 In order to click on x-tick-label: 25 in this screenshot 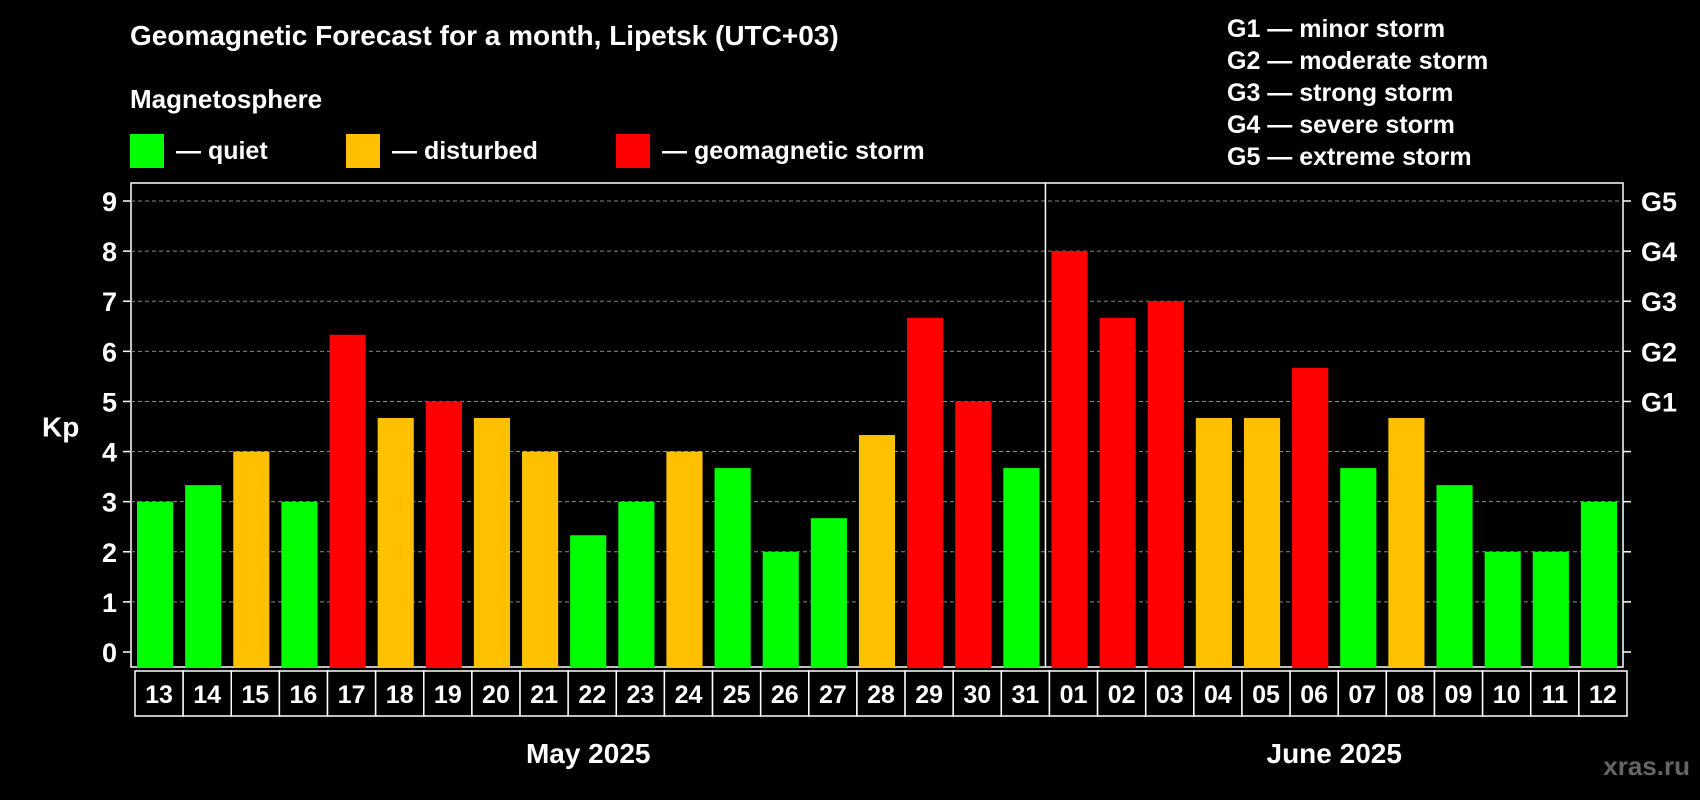, I will do `click(737, 695)`.